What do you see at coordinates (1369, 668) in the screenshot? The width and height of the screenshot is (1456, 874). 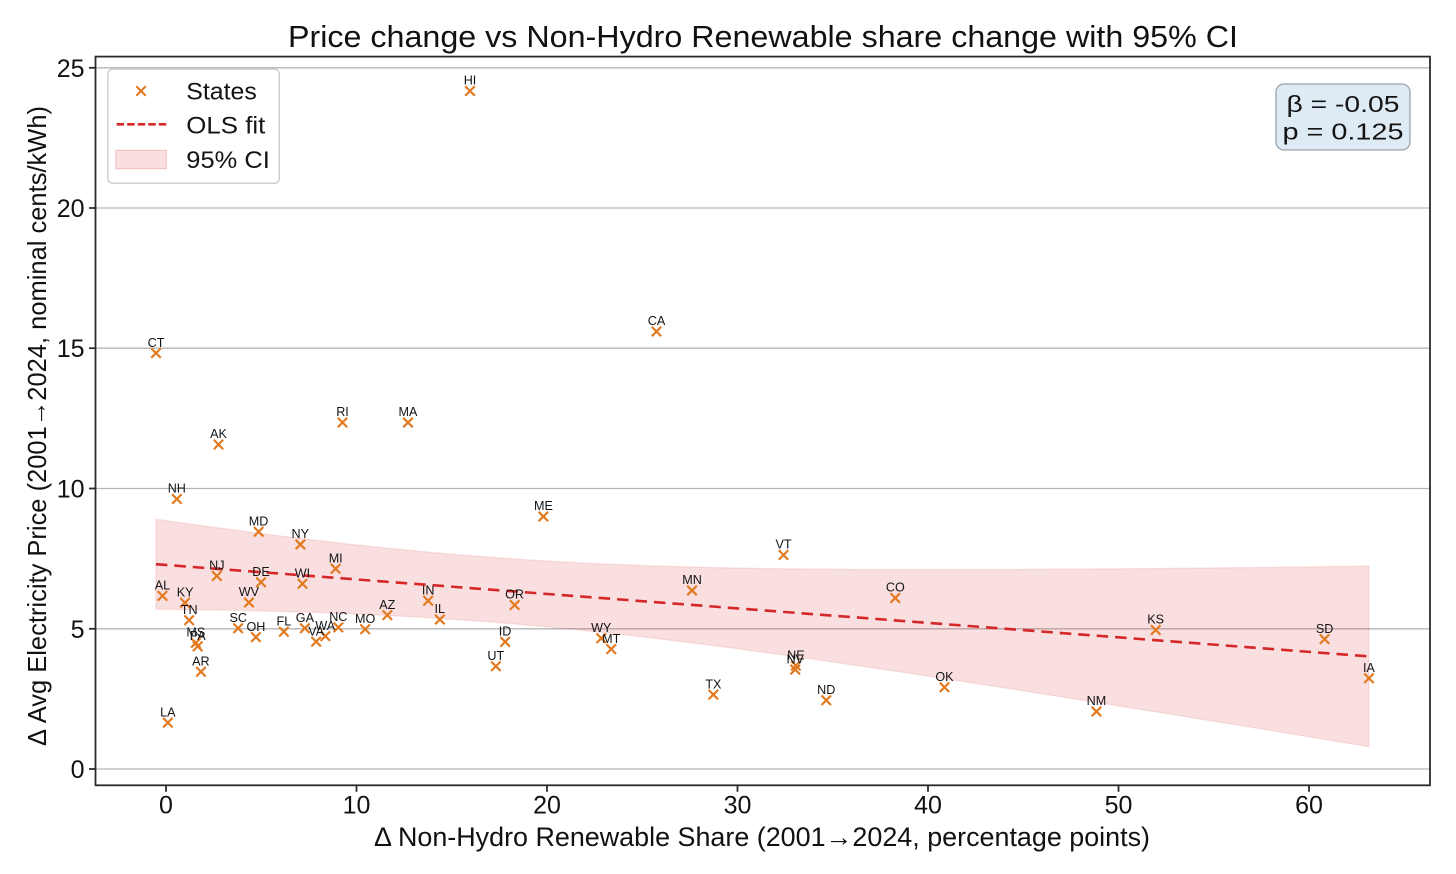 I see `svg-text: IA` at bounding box center [1369, 668].